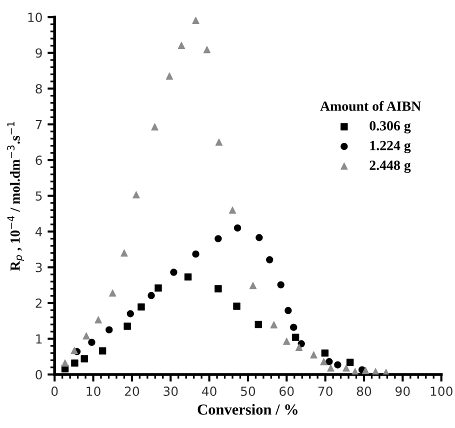  I want to click on y-tick-label: 5, so click(39, 196).